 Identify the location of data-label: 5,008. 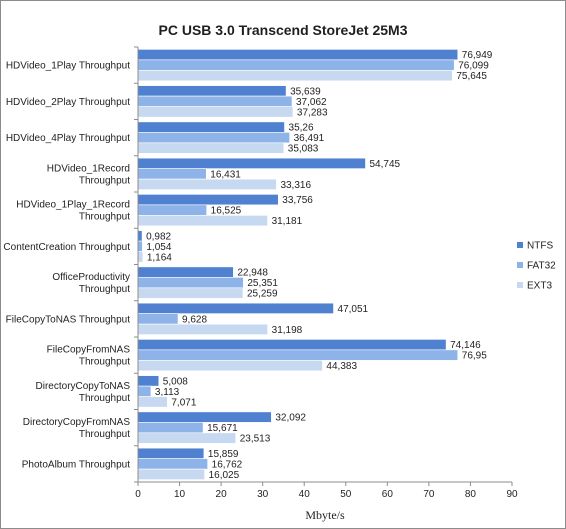
(175, 381).